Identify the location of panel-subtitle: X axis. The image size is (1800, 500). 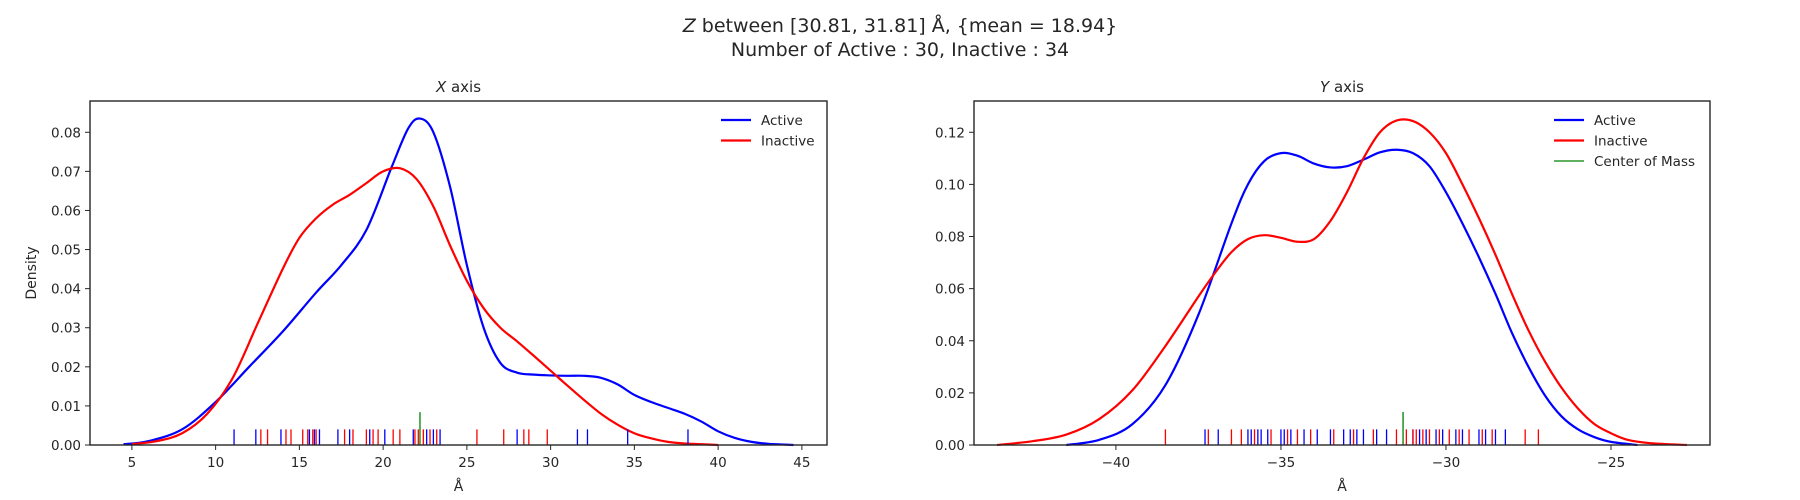
(458, 87).